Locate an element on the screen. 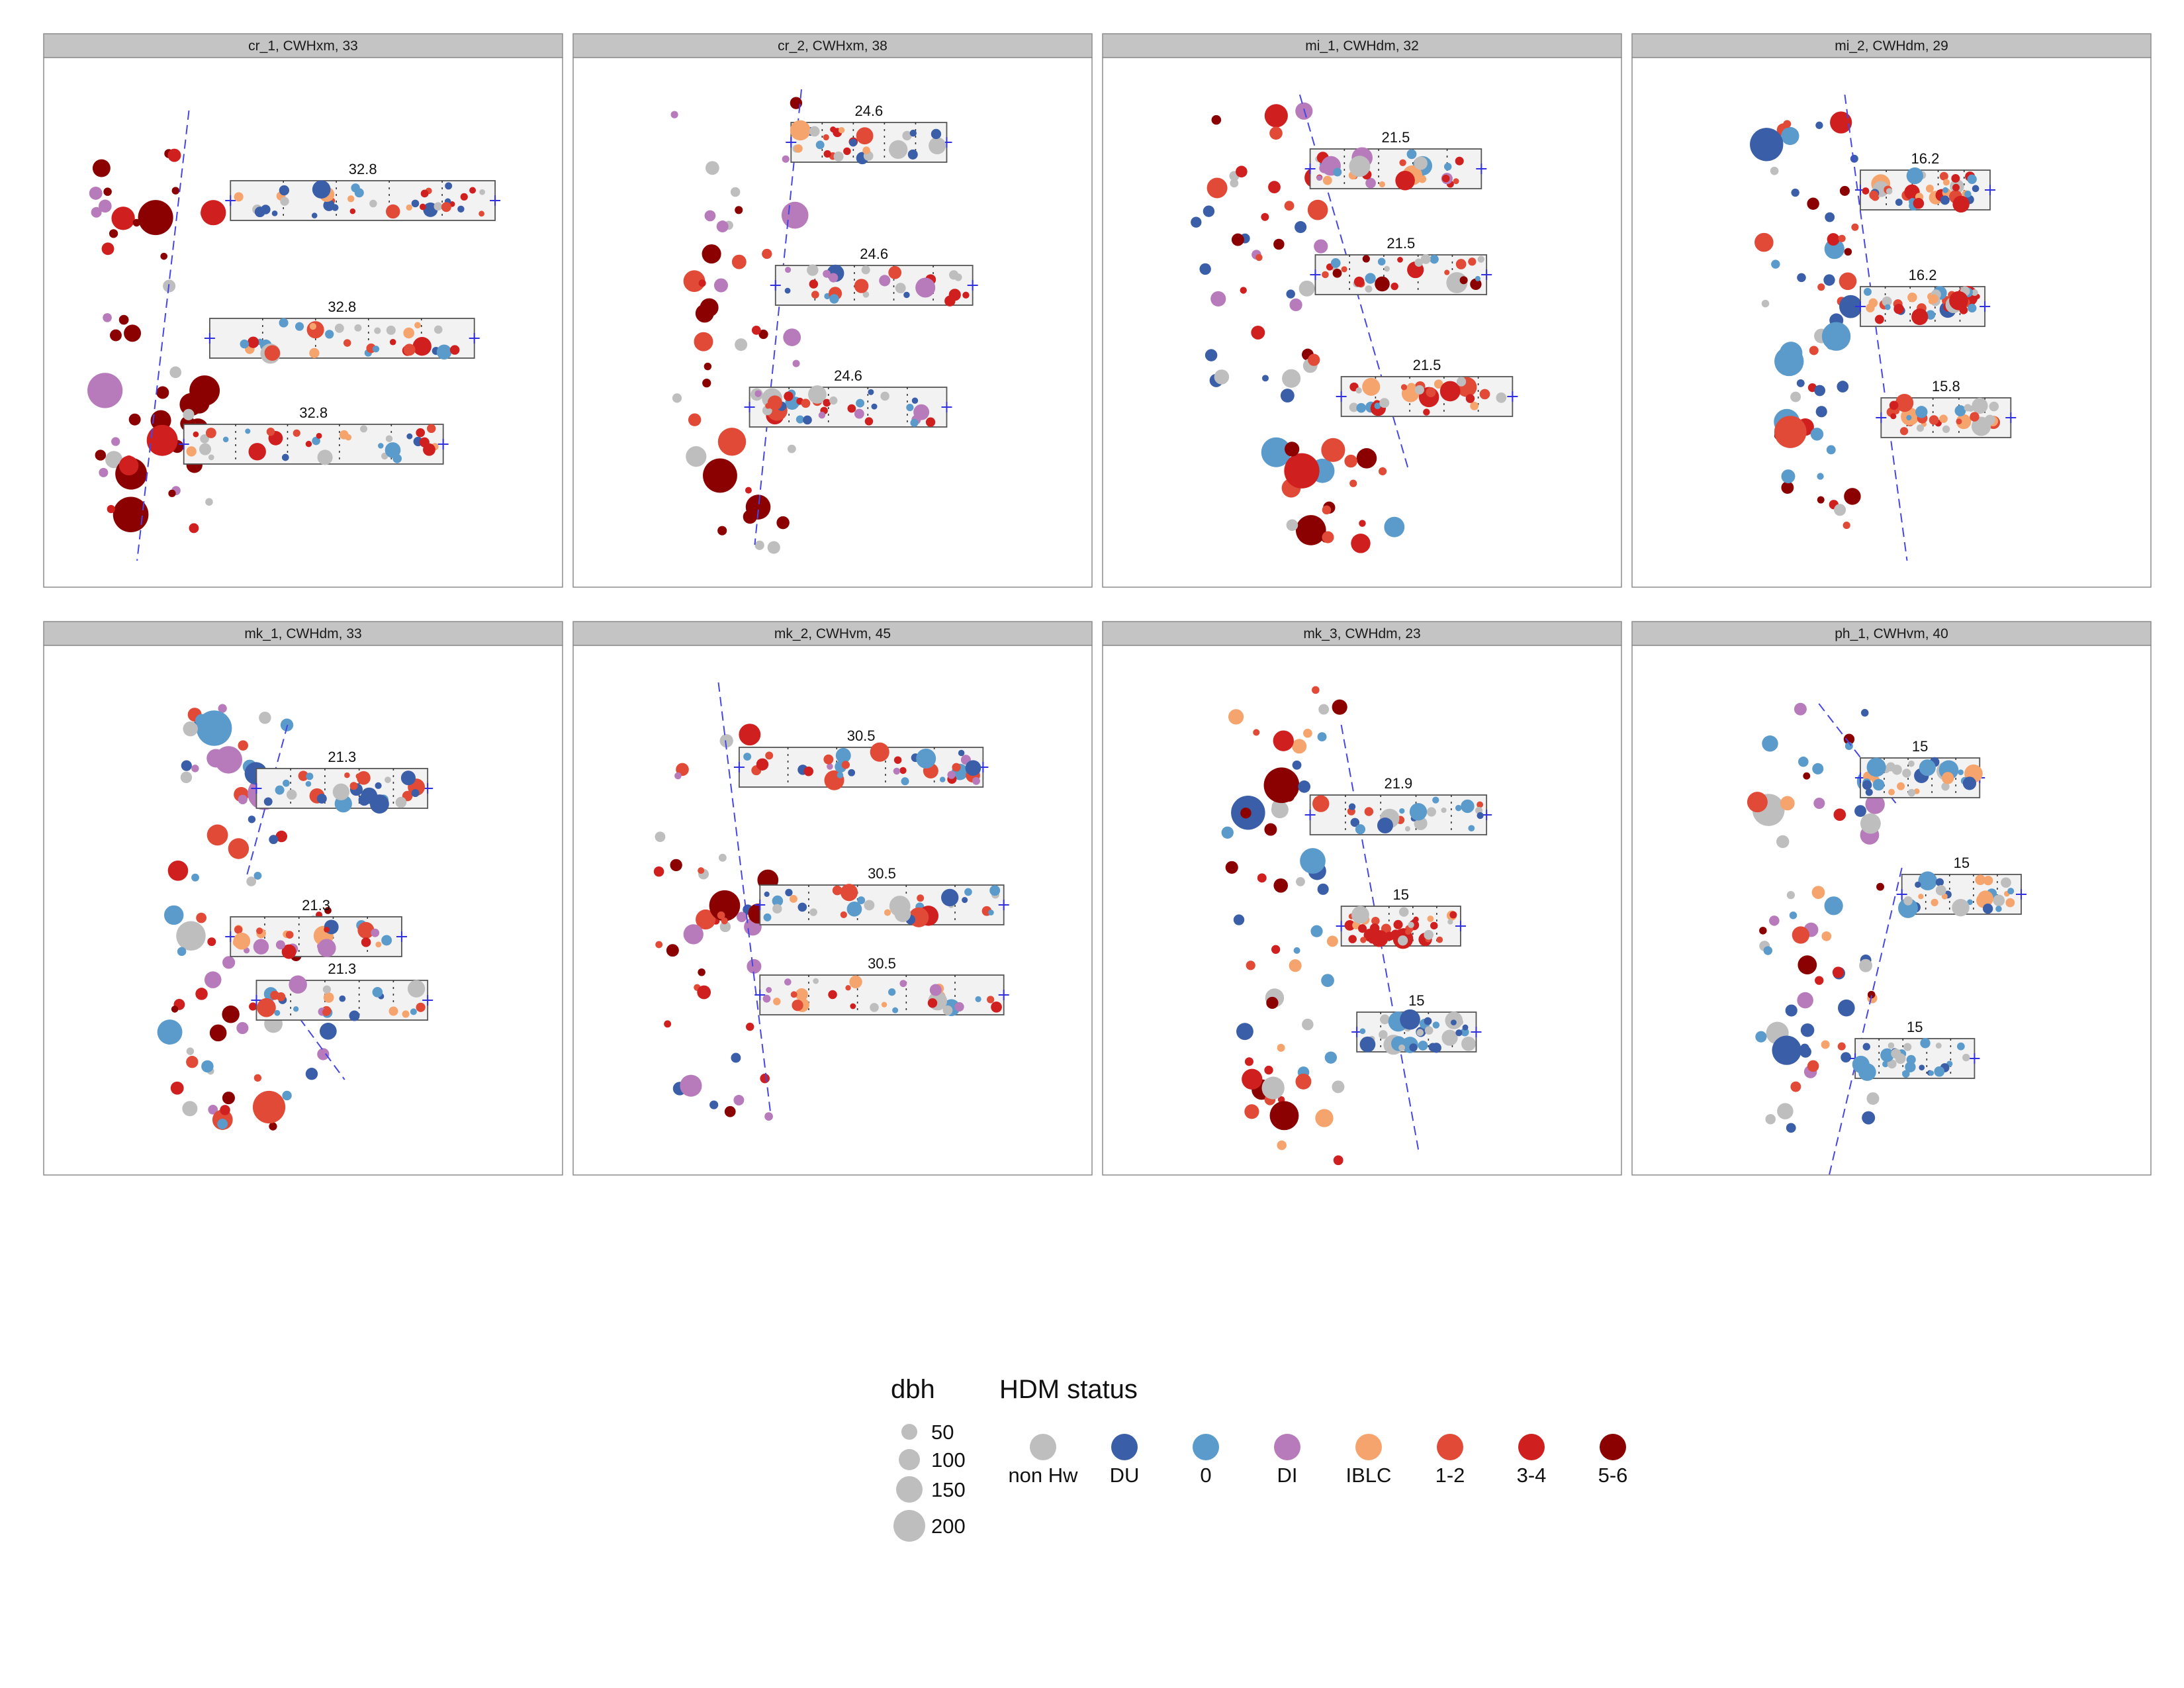 This screenshot has height=1688, width=2184. facet-title: ph_1, CWHvm, 40 is located at coordinates (1891, 633).